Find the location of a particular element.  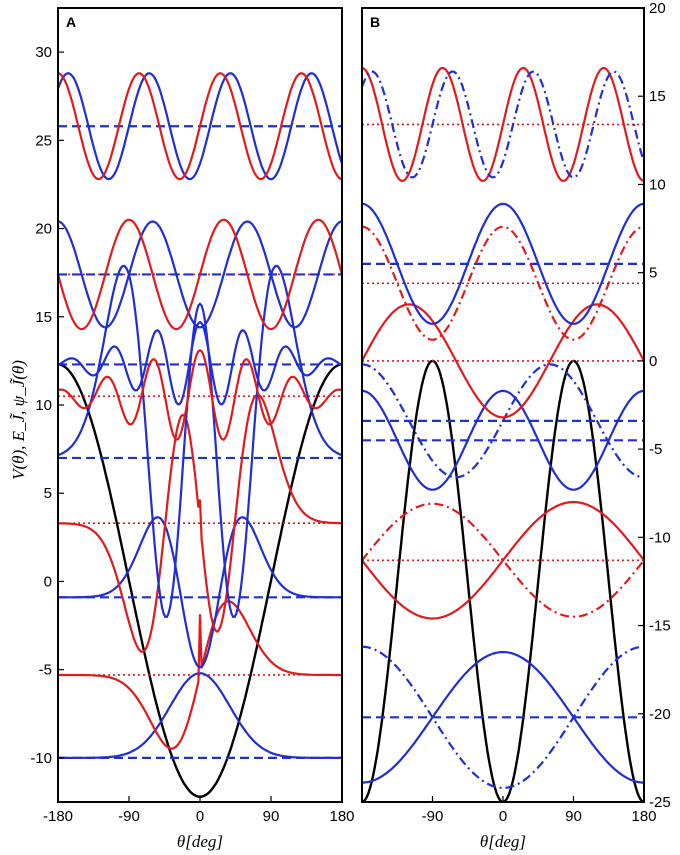

y-tick-label: 25 is located at coordinates (43, 140).